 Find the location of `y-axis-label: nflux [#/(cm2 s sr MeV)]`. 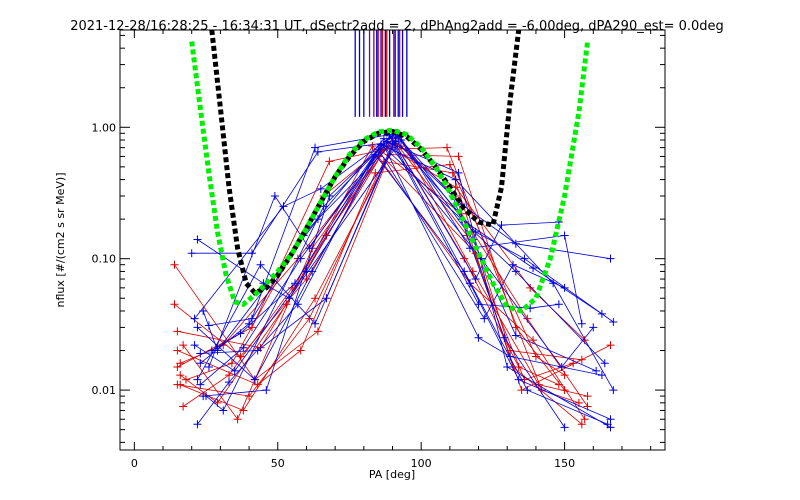

y-axis-label: nflux [#/(cm2 s sr MeV)] is located at coordinates (60, 240).